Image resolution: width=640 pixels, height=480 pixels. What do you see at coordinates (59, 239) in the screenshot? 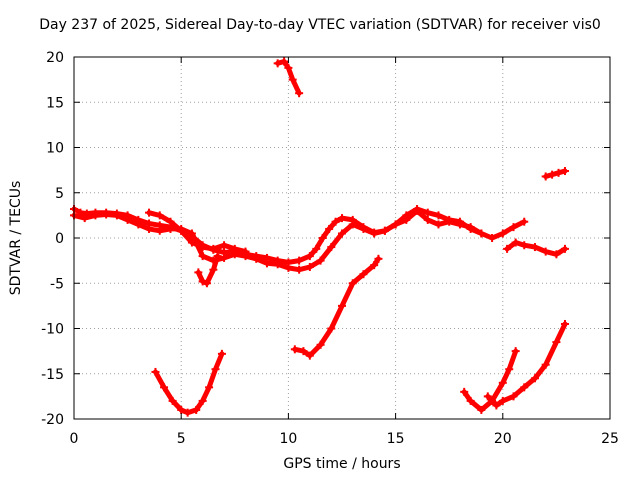
I see `y-tick-label: 0` at bounding box center [59, 239].